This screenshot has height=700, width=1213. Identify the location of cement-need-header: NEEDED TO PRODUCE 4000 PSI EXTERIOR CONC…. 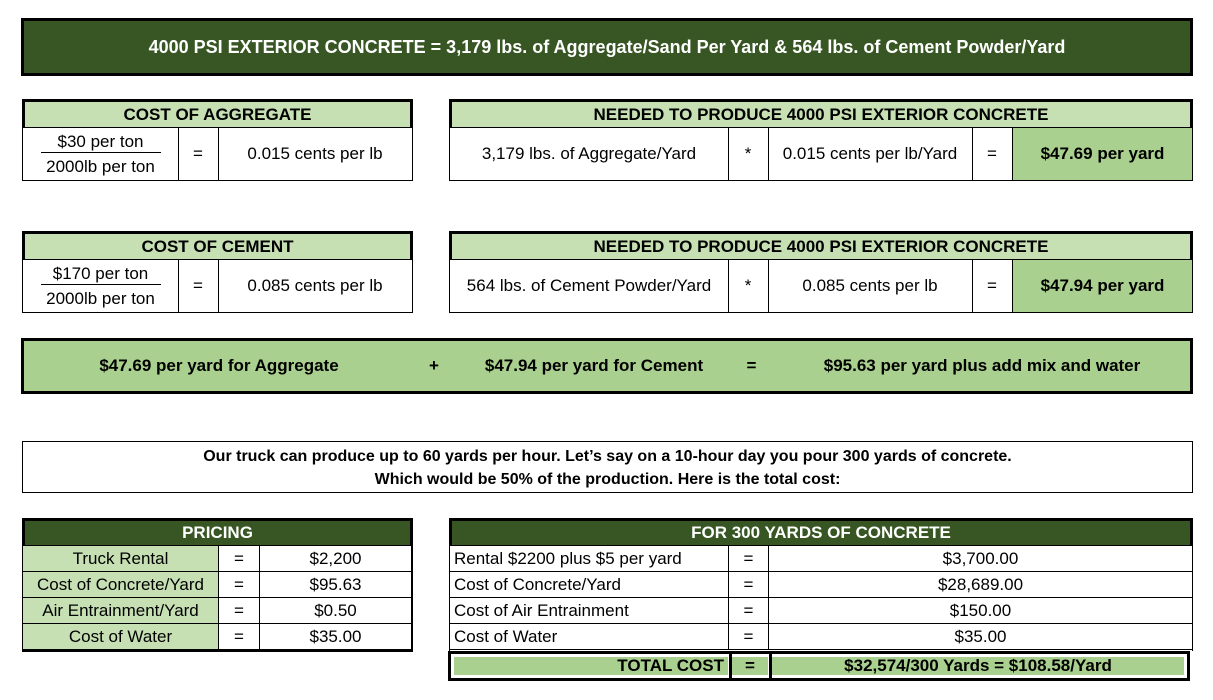
(821, 245).